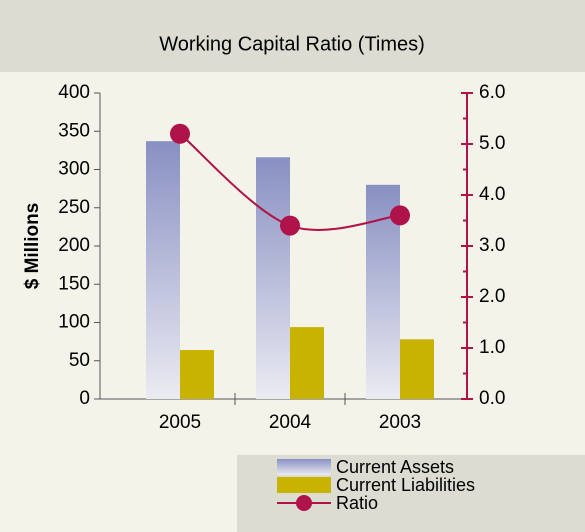 Image resolution: width=585 pixels, height=532 pixels. I want to click on y-axis-label: $ Millions, so click(32, 246).